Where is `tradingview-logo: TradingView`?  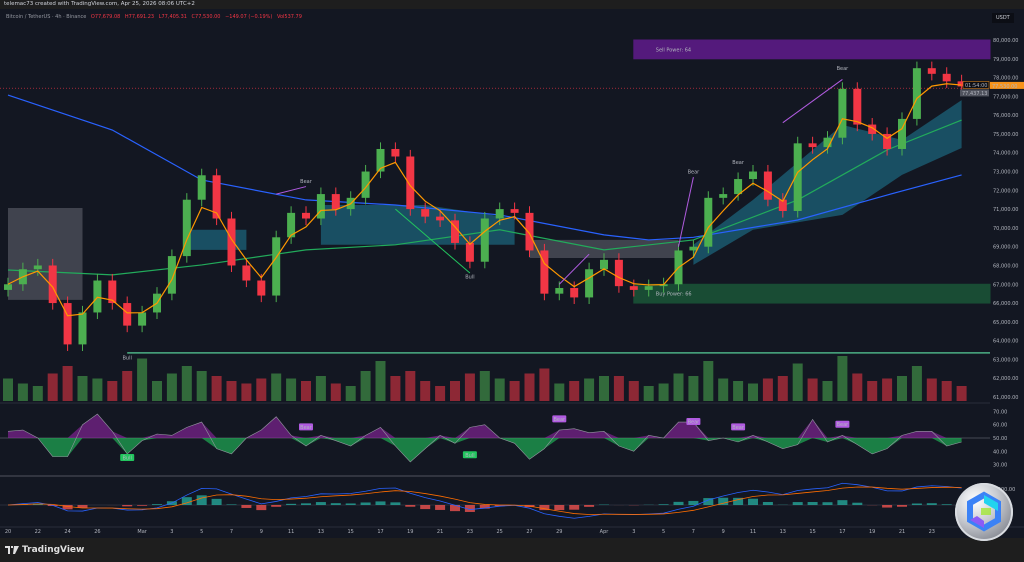 tradingview-logo: TradingView is located at coordinates (44, 550).